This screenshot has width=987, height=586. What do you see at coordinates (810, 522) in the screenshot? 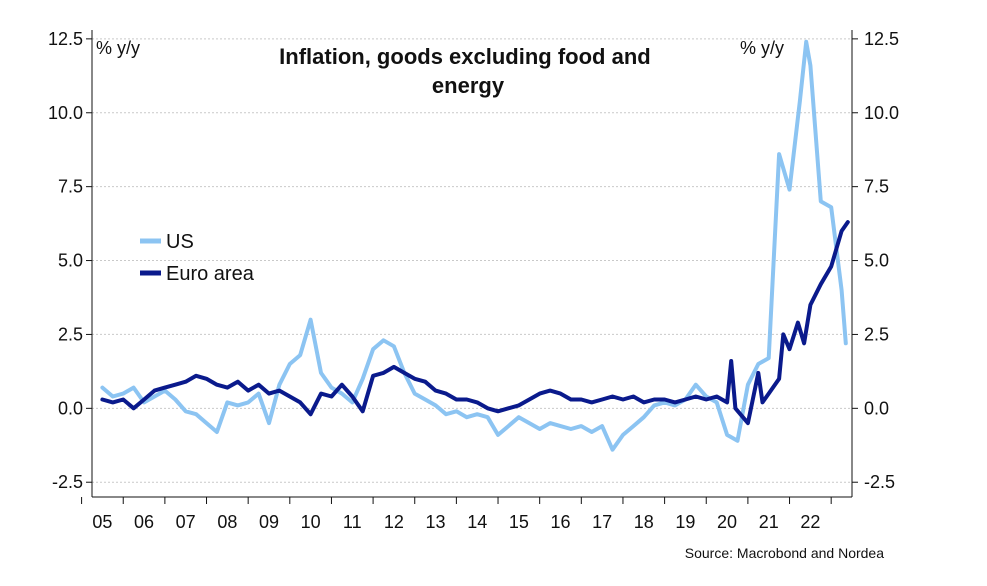
I see `x-tick-label: 22` at bounding box center [810, 522].